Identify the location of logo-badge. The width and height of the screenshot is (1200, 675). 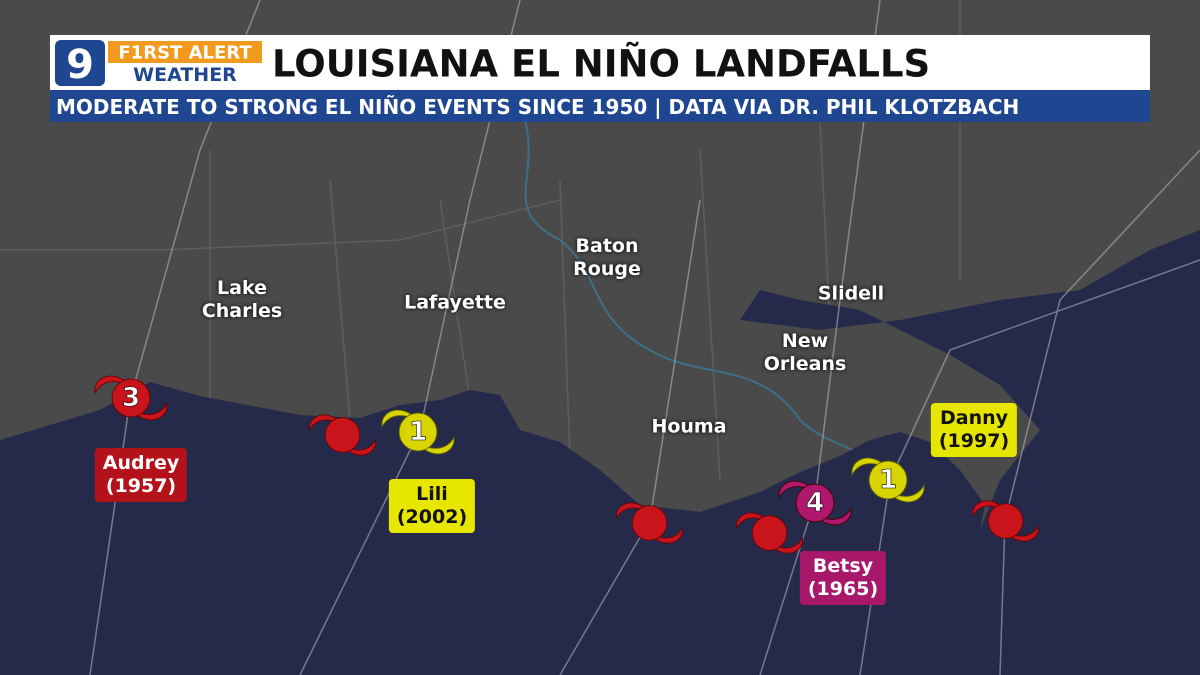
(80, 63).